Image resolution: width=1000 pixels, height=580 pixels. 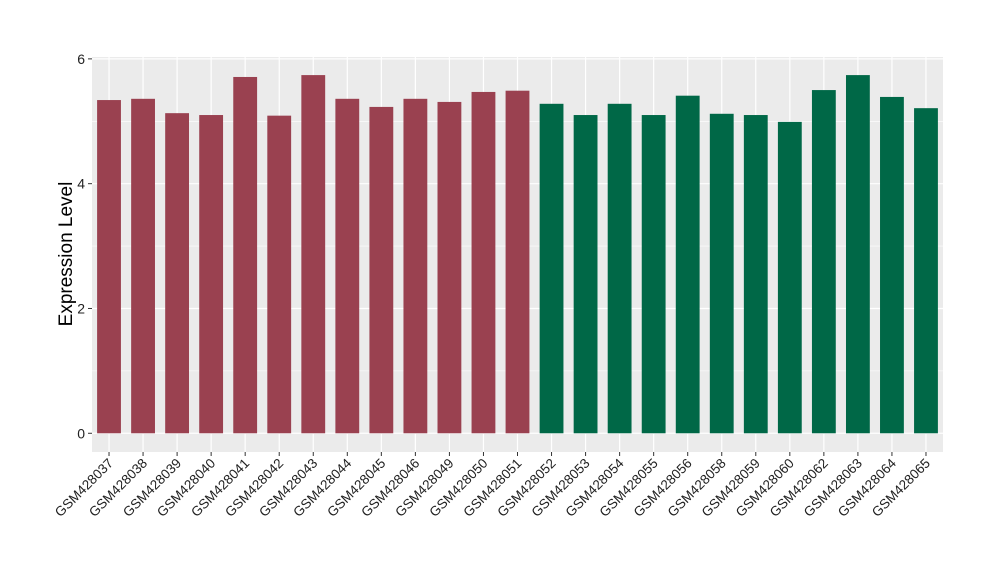 I want to click on bar-GSM428065, so click(x=926, y=271).